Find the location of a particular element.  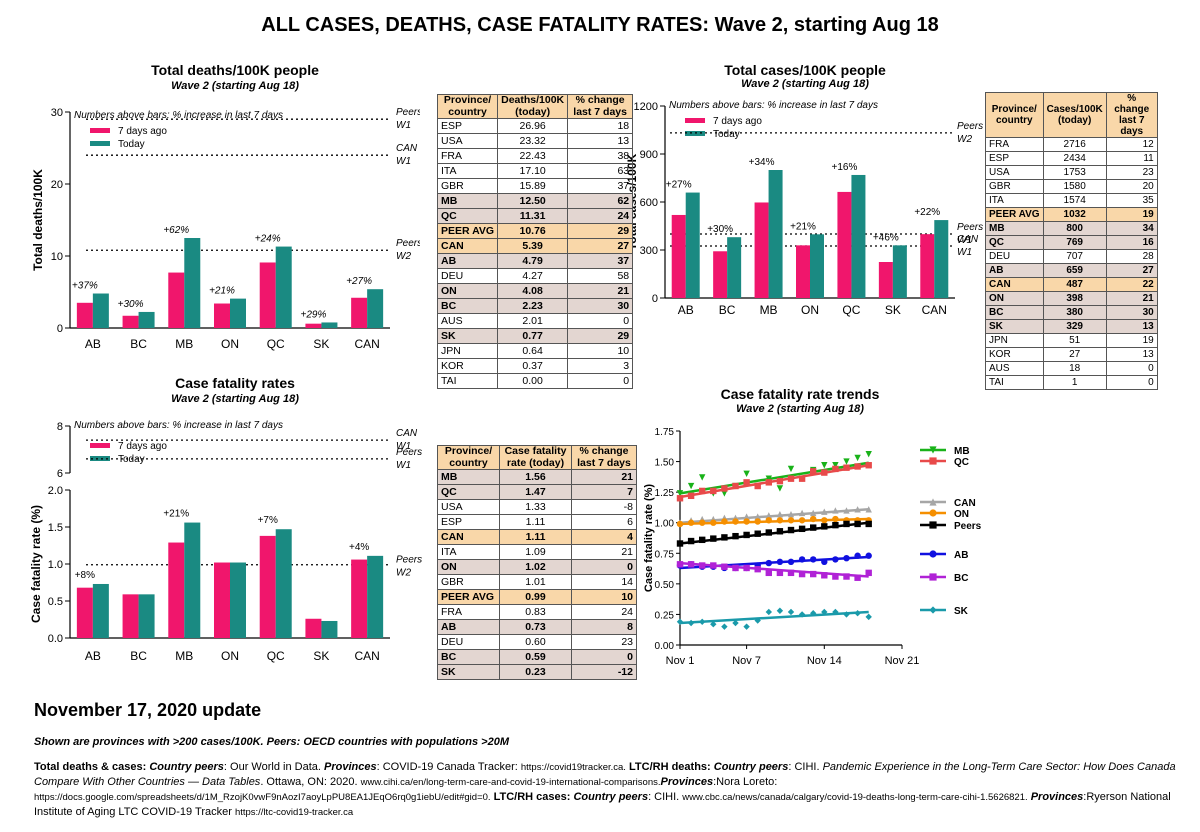

table-cell: 800 is located at coordinates (1074, 228).